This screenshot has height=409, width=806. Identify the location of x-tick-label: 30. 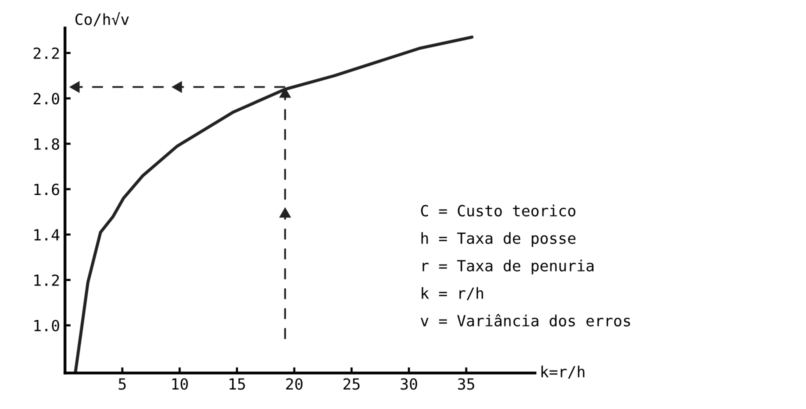
(409, 384).